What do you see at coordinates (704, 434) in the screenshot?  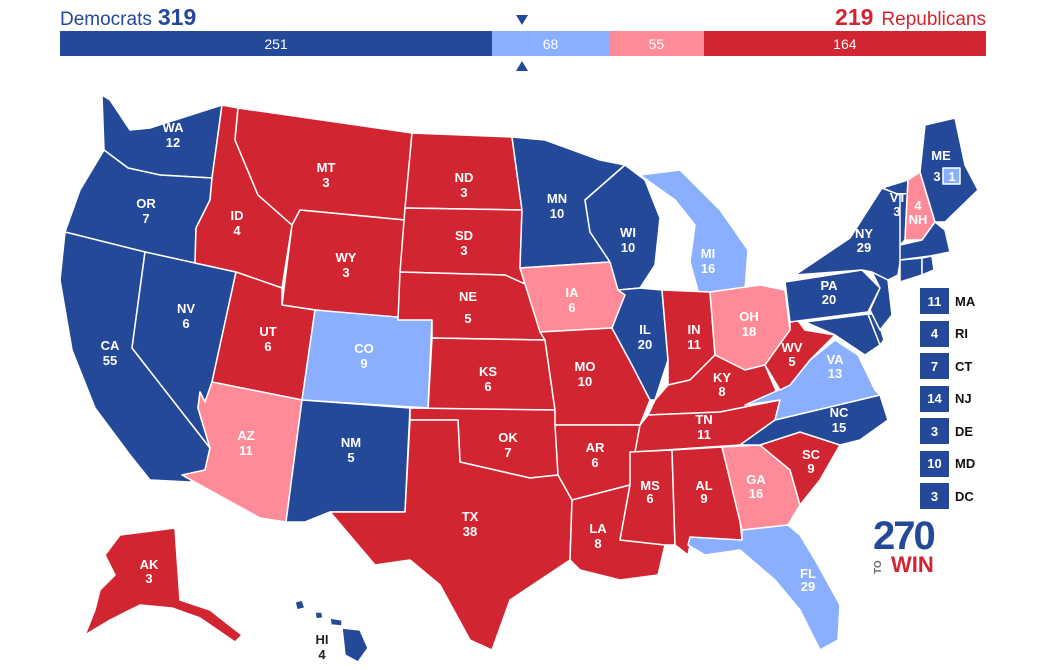 I see `label-tn-ev: 11` at bounding box center [704, 434].